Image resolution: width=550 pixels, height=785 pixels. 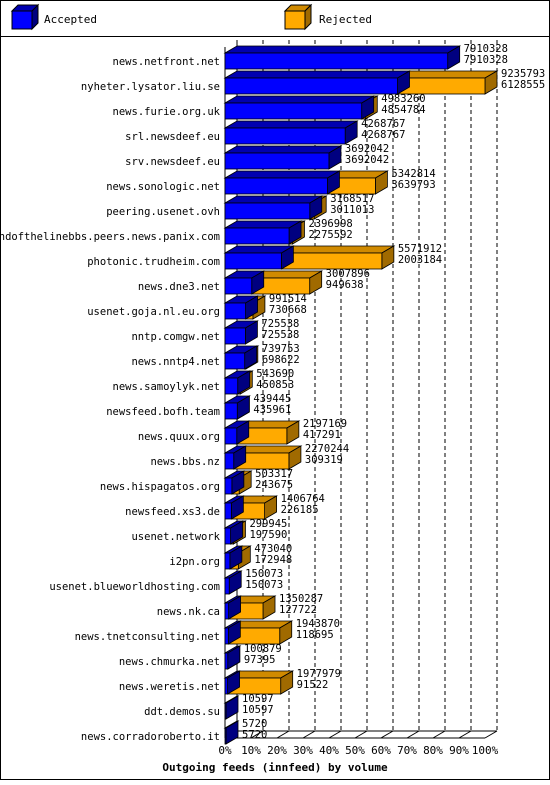 What do you see at coordinates (175, 362) in the screenshot?
I see `category-label: news.nntp4.net` at bounding box center [175, 362].